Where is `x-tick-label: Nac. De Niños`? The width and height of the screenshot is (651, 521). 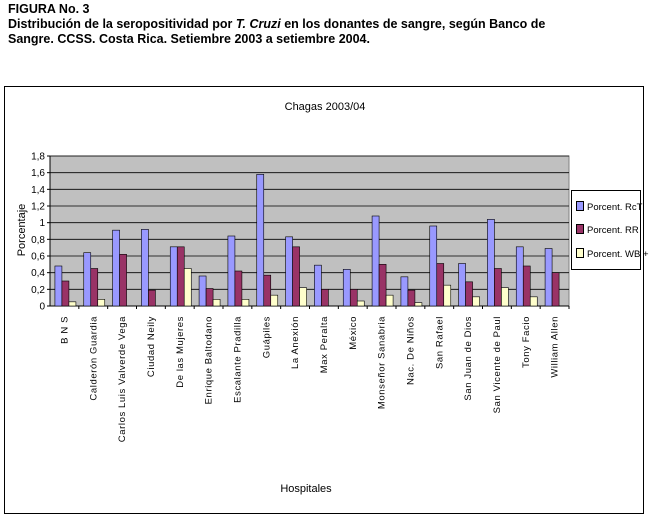
x-tick-label: Nac. De Niños is located at coordinates (410, 350).